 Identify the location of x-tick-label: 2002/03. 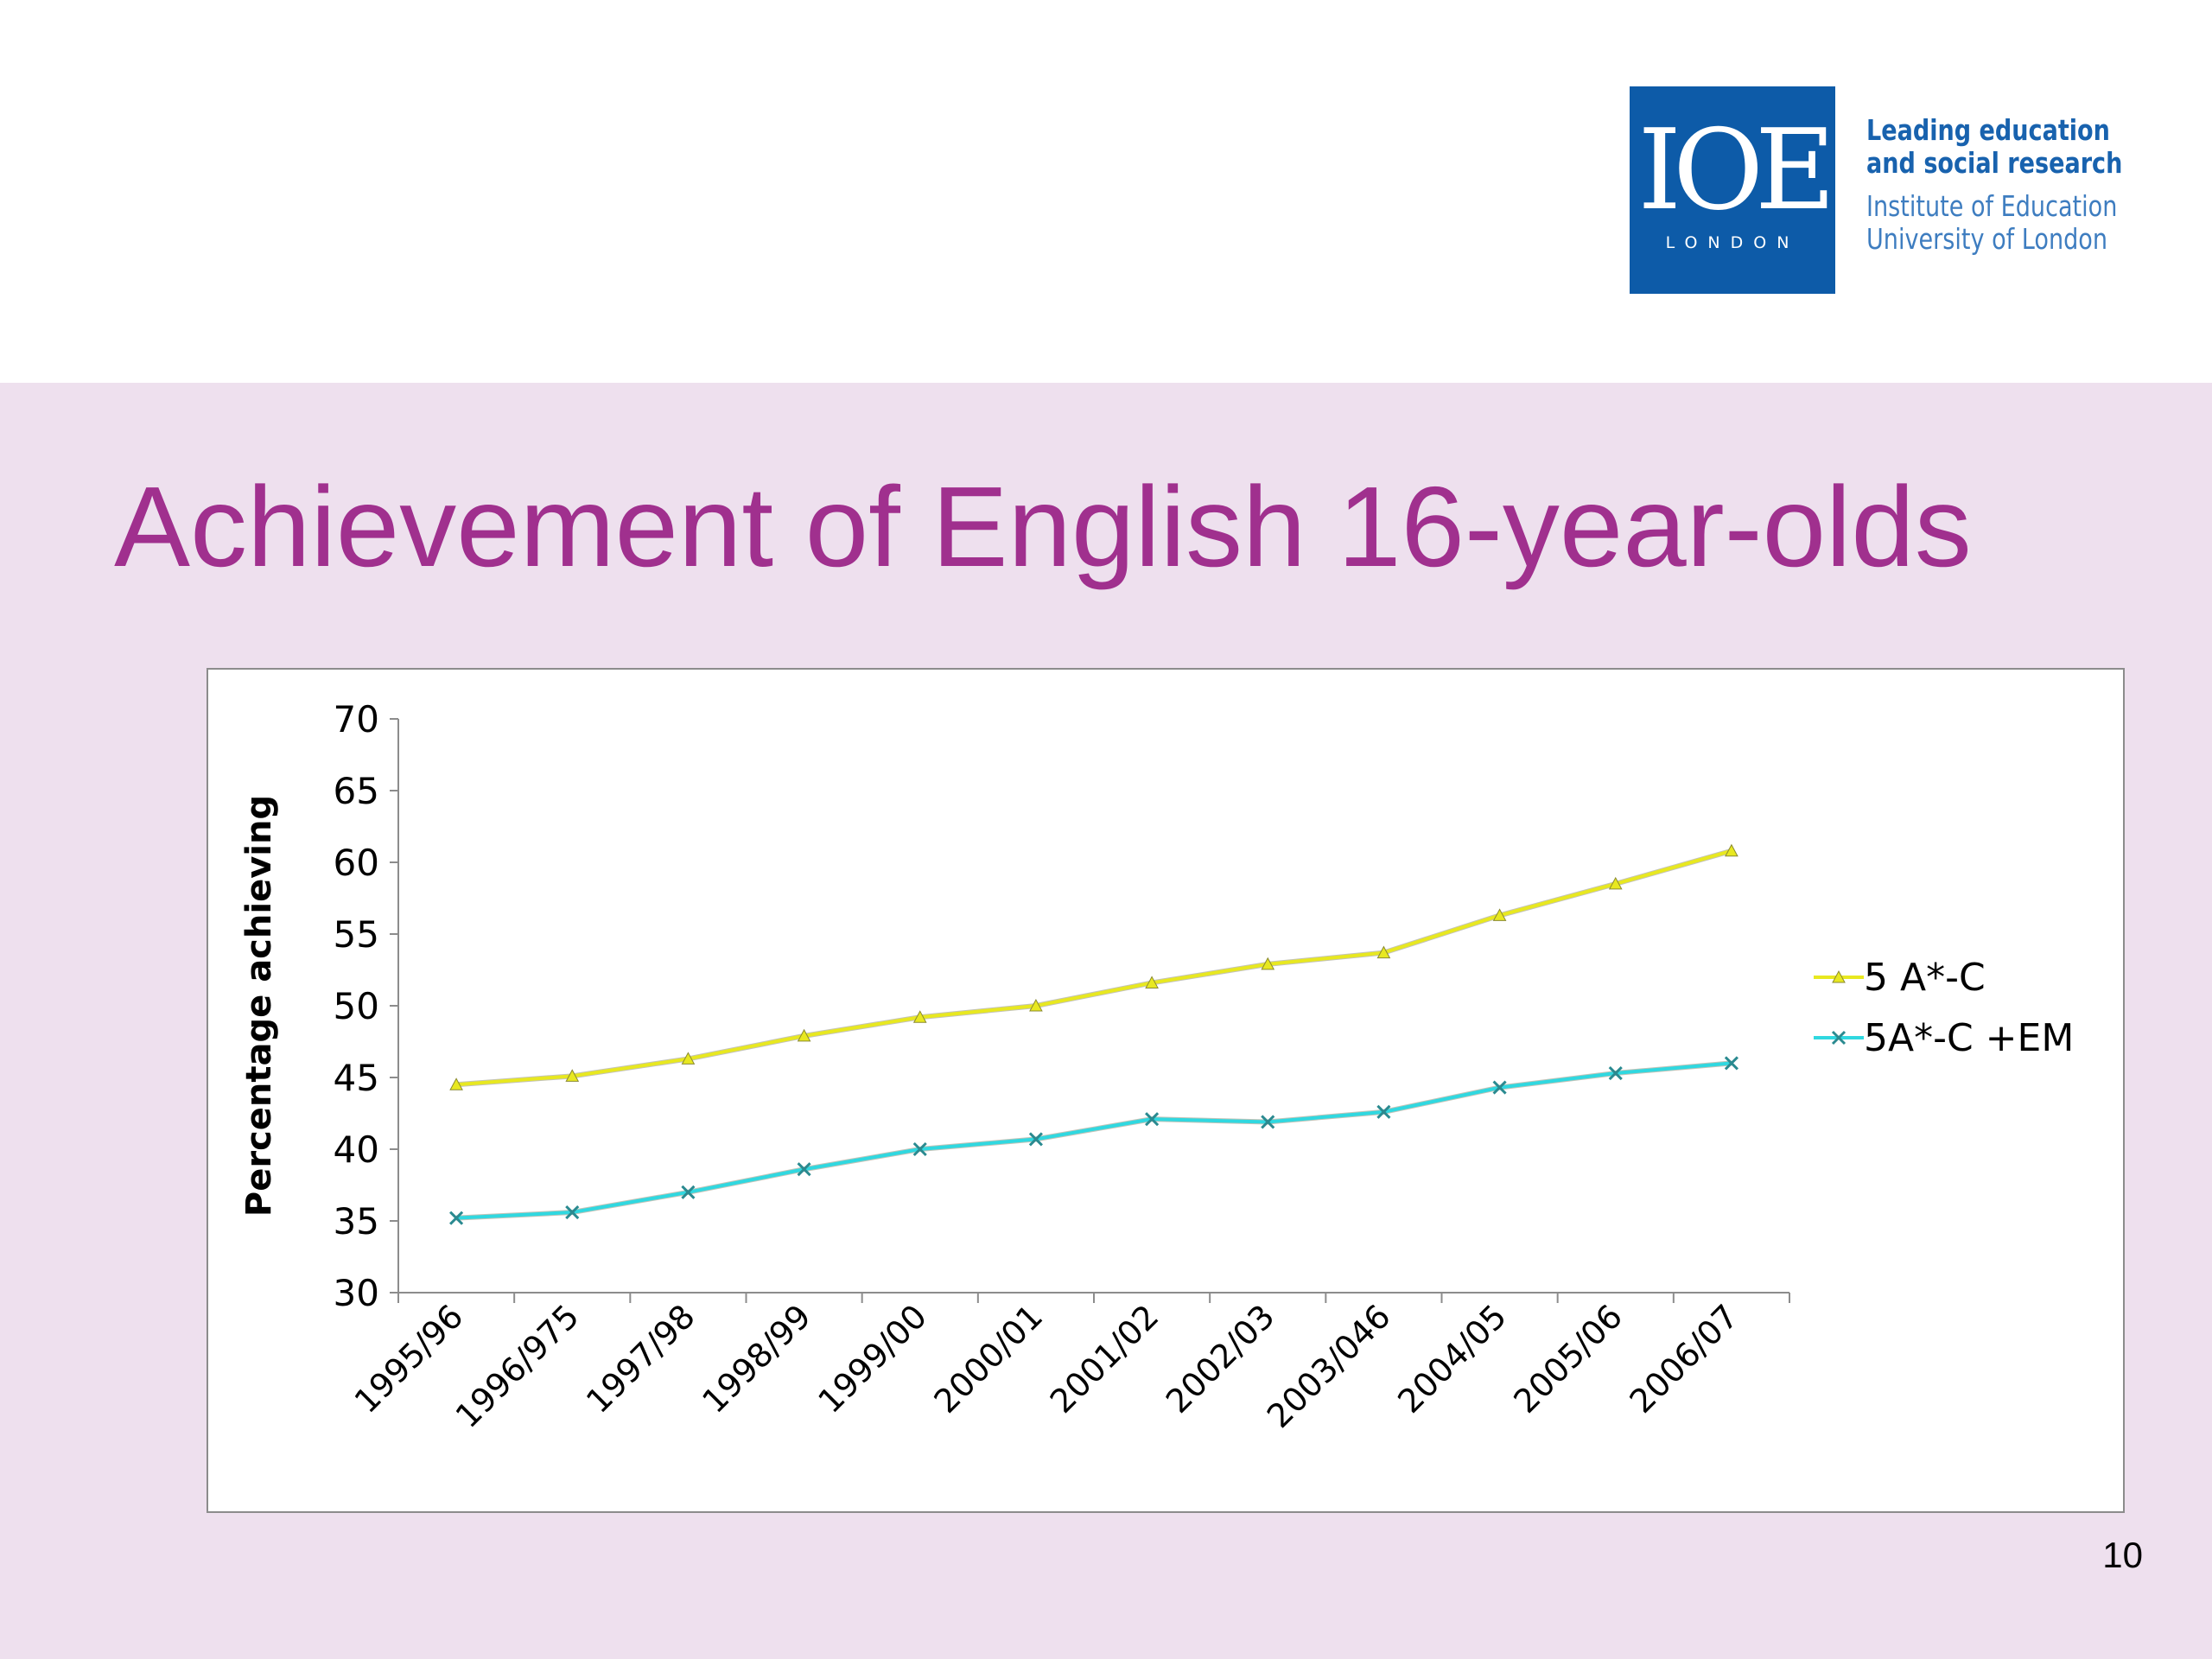
(1220, 1359).